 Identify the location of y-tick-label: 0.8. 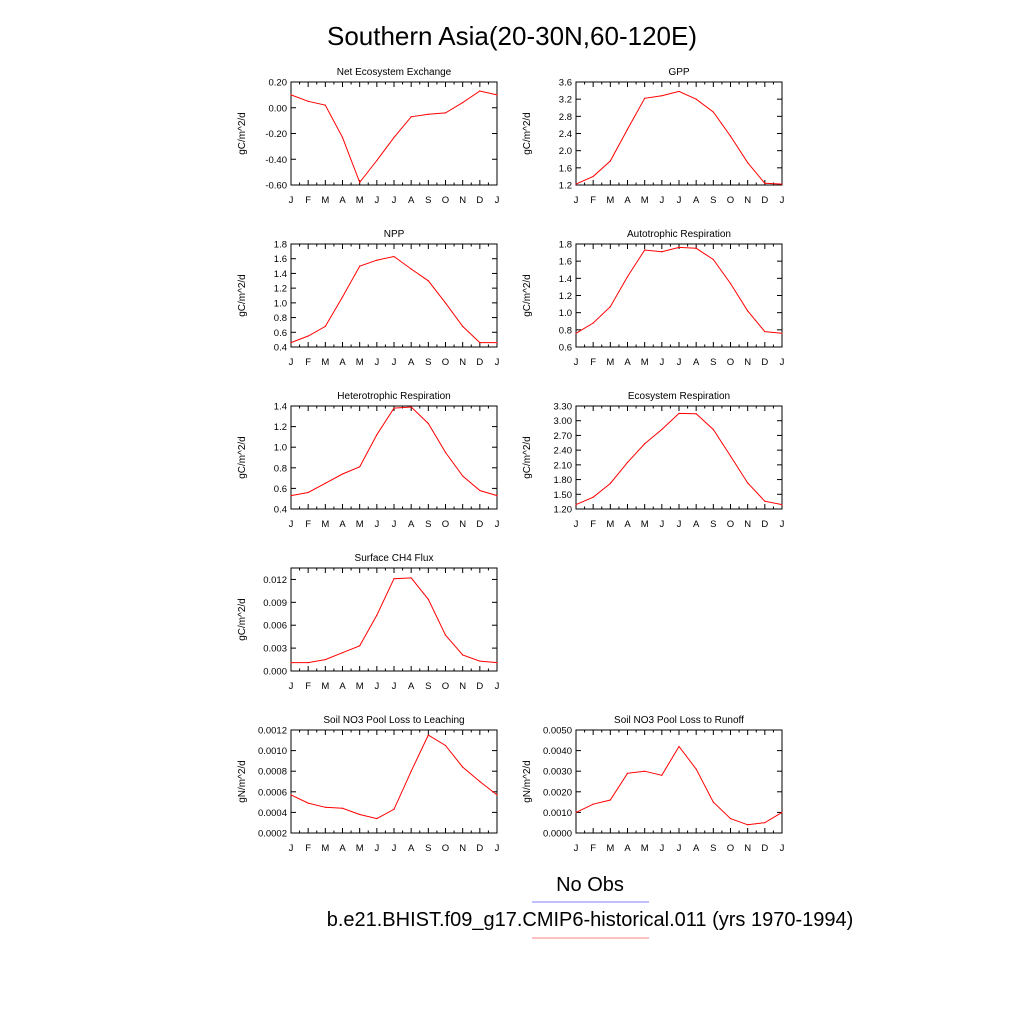
(280, 318).